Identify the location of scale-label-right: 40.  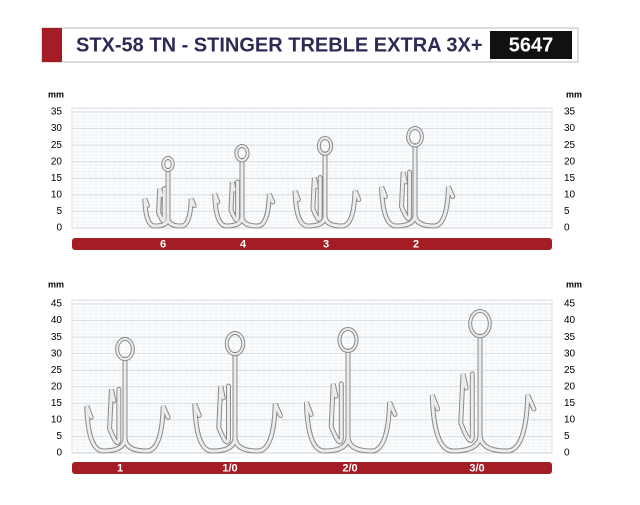
(570, 320).